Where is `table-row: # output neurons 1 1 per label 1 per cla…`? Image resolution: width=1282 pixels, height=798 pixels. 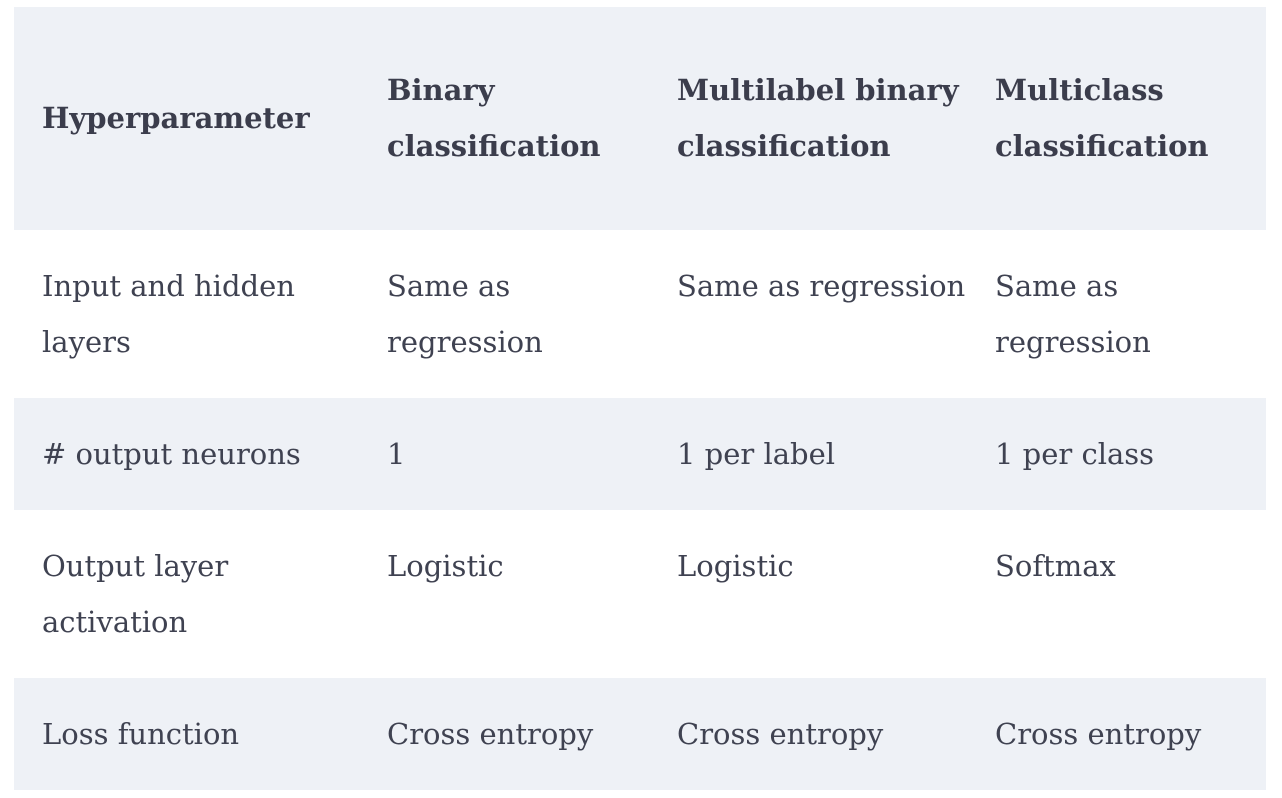
table-row: # output neurons 1 1 per label 1 per cla… is located at coordinates (640, 454).